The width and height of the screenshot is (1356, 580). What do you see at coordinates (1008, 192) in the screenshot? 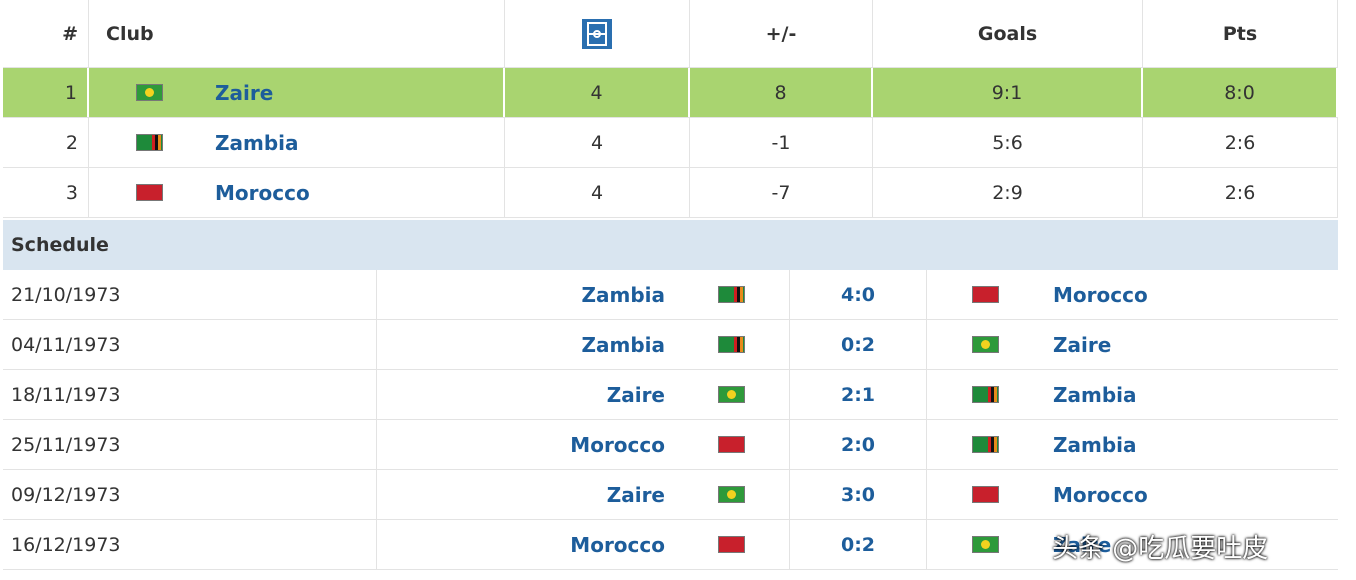
I see `goals: 2:9` at bounding box center [1008, 192].